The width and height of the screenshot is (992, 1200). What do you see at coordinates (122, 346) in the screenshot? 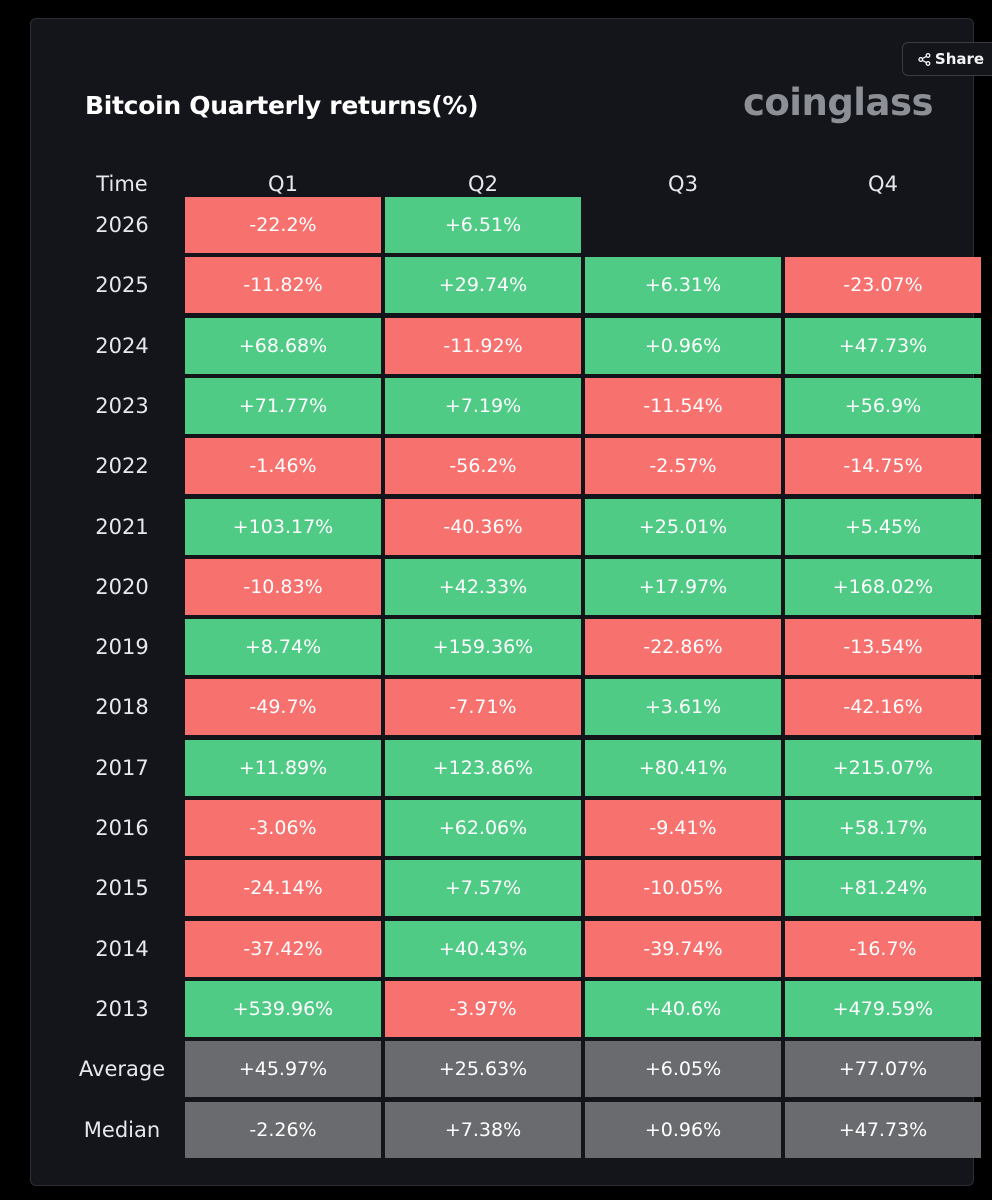
I see `row-label: 2024` at bounding box center [122, 346].